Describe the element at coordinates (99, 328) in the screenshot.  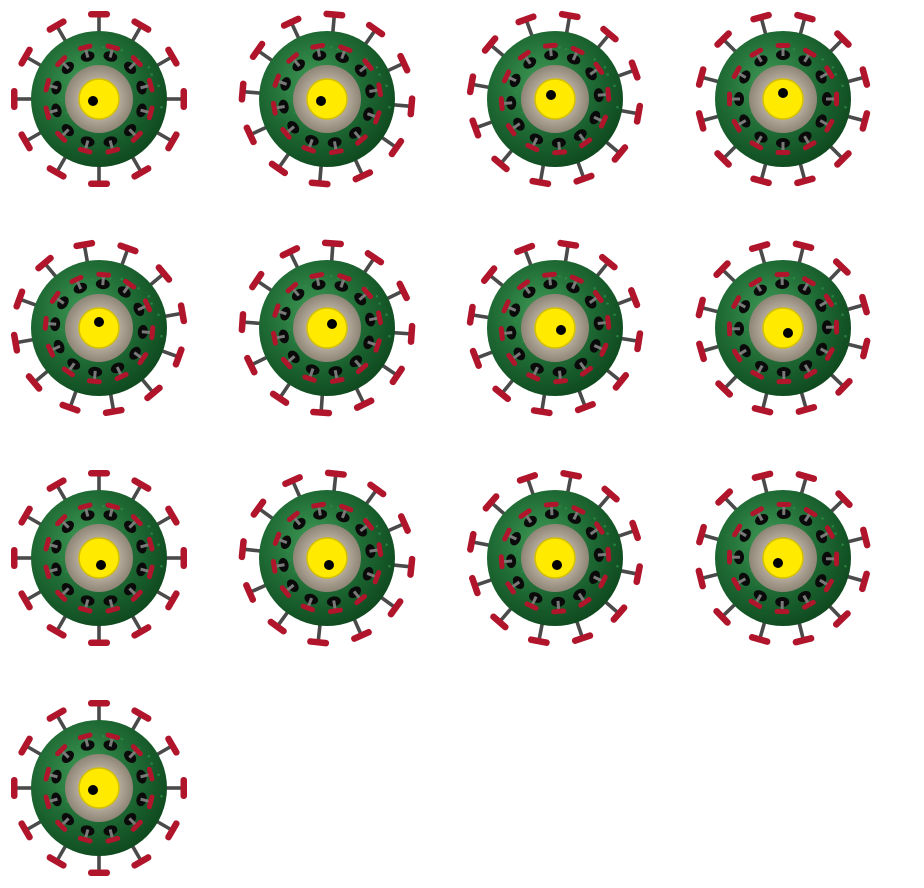
I see `pore-ring` at that location.